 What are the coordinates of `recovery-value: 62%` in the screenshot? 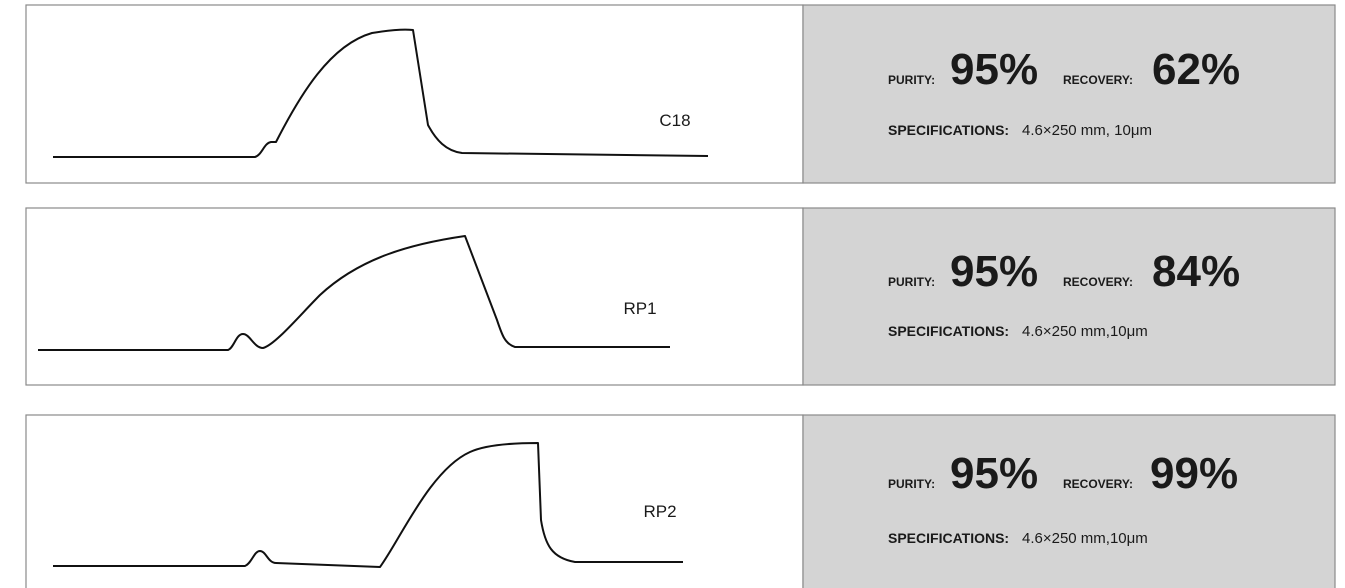 It's located at (1196, 69).